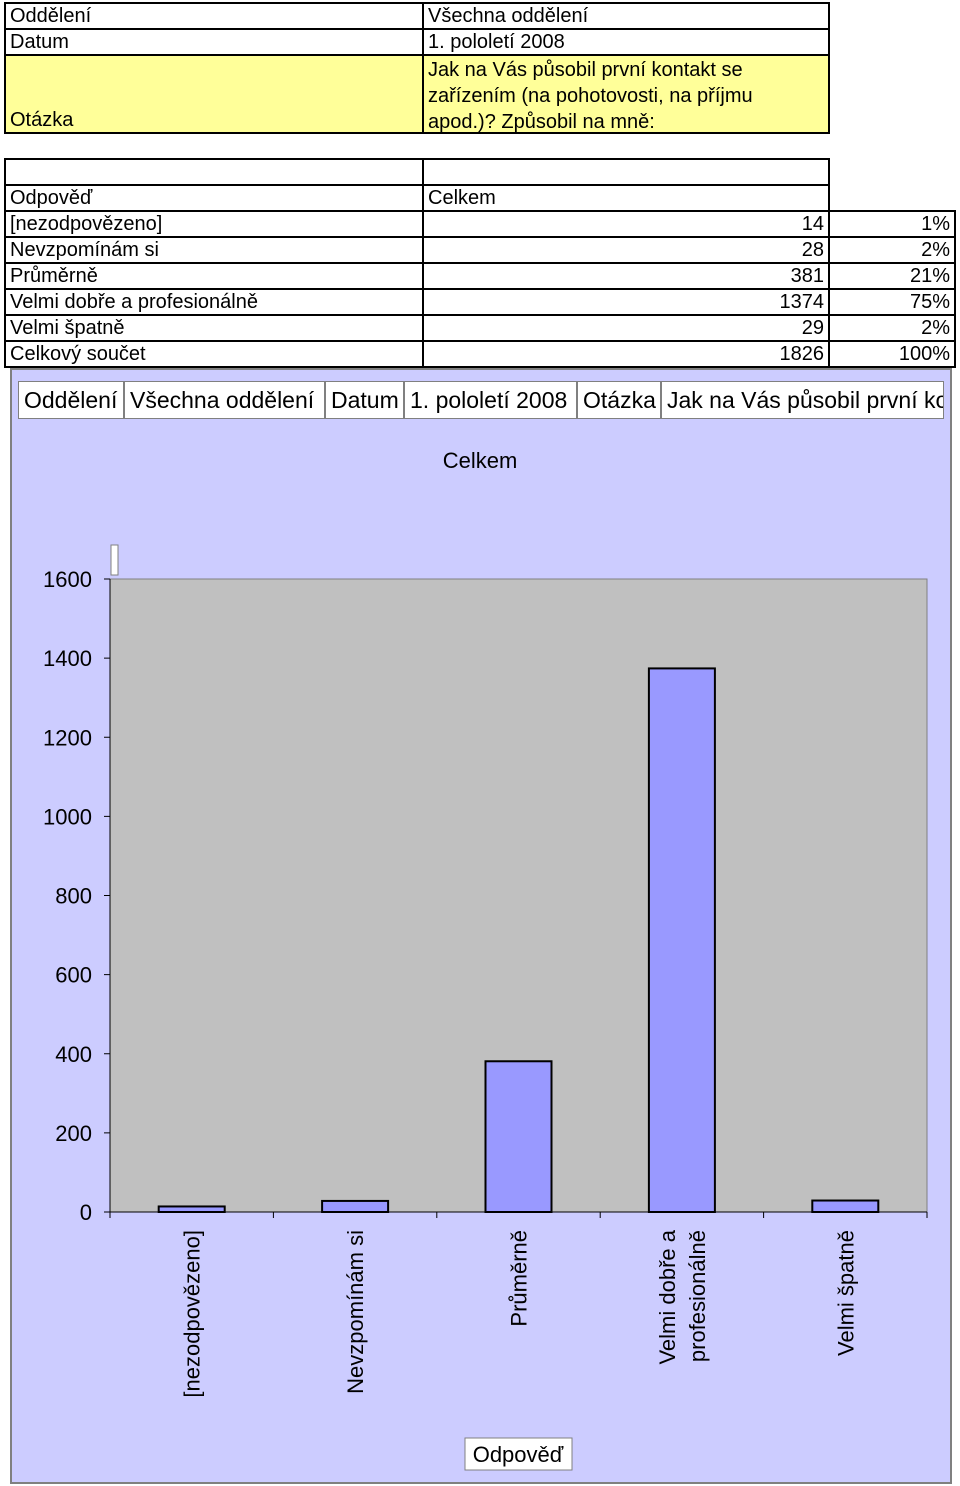  I want to click on pivot-field-question-label: Otázka, so click(619, 400).